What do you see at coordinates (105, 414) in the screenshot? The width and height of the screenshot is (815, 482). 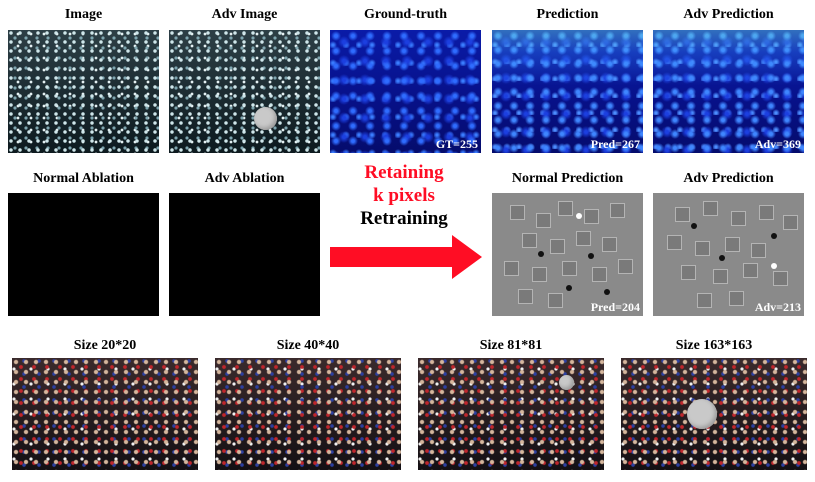 I see `size-20-panel` at bounding box center [105, 414].